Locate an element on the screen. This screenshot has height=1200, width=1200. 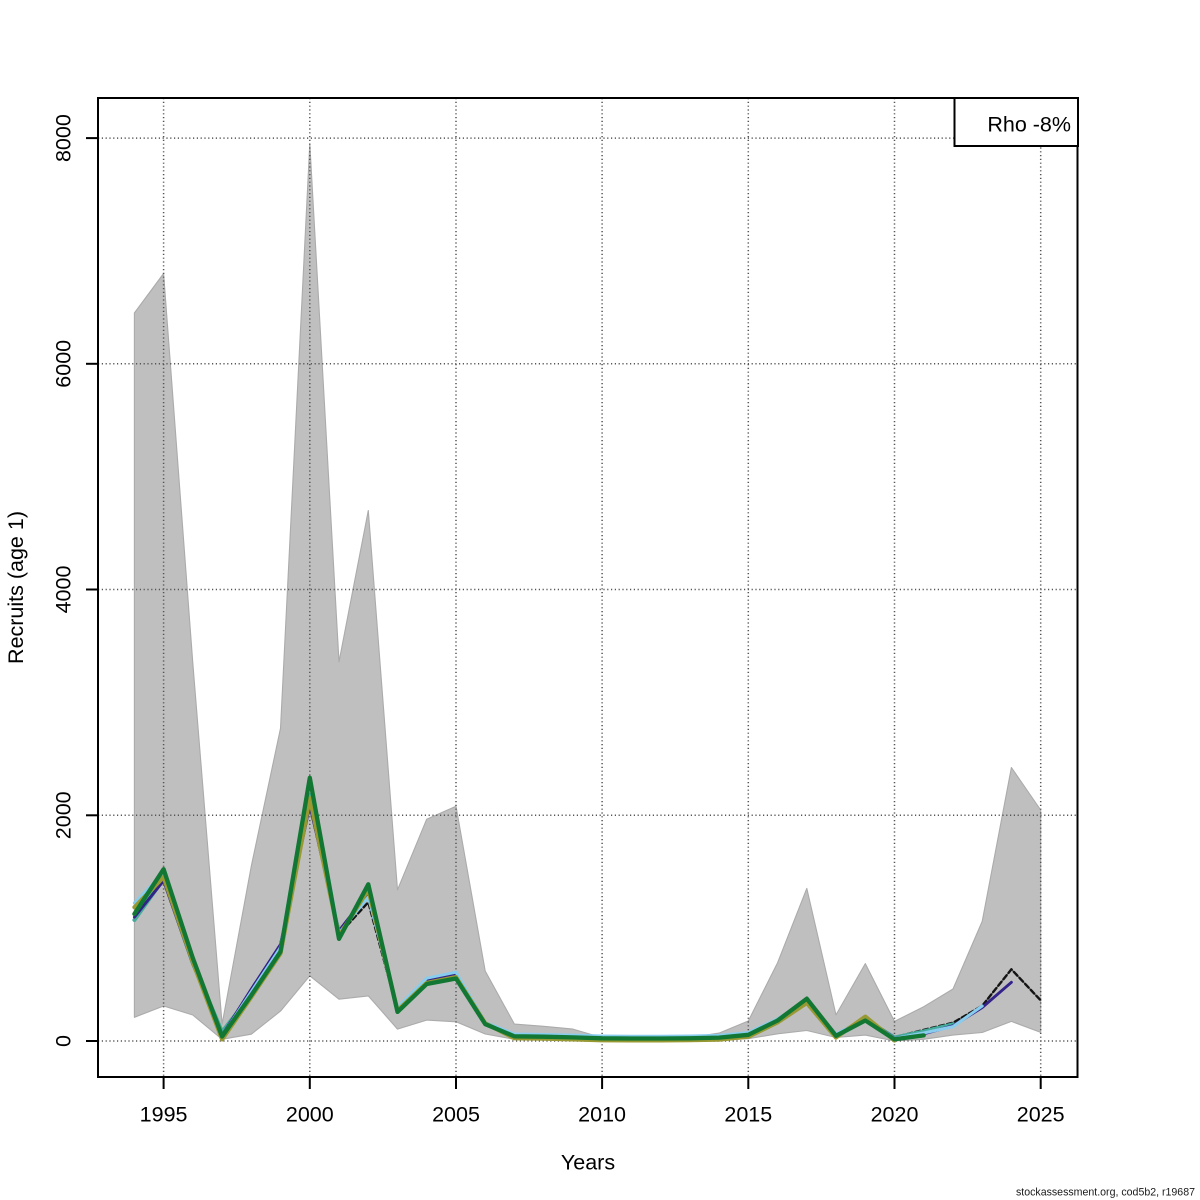
svg-text: Years is located at coordinates (588, 1163).